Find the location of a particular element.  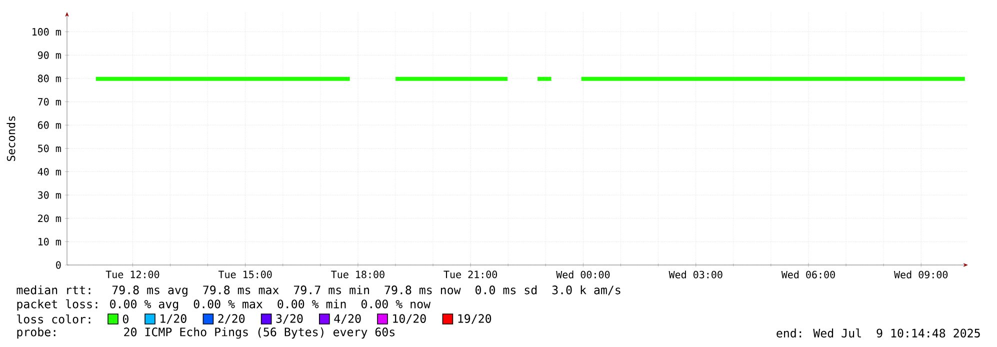

text: median rtt: 79.8 ms avg 79.8 ms max 79.7 ms min 79.8 ms now 0.0 ms sd 3.0 k am/s is located at coordinates (318, 291).